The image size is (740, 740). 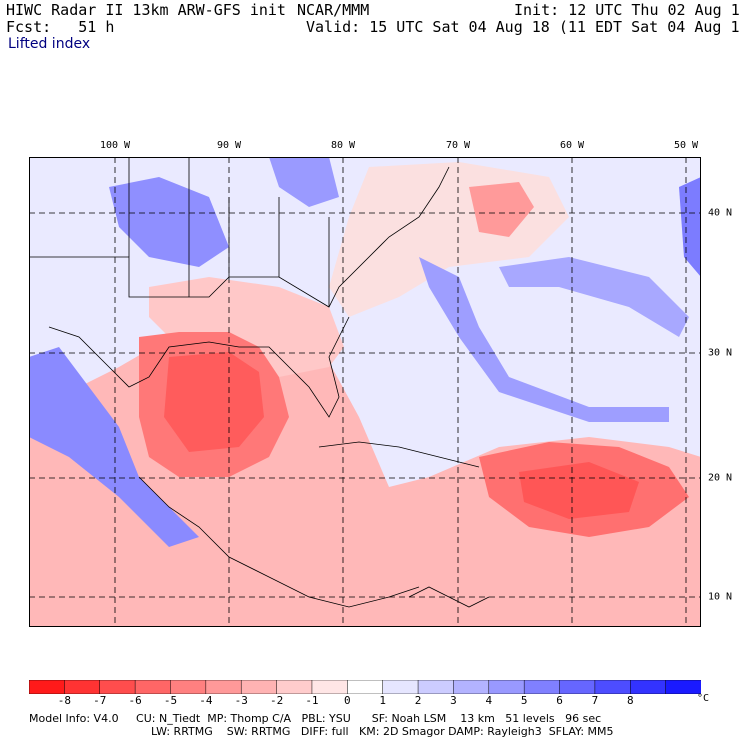 What do you see at coordinates (720, 213) in the screenshot?
I see `lat-label: 40 N` at bounding box center [720, 213].